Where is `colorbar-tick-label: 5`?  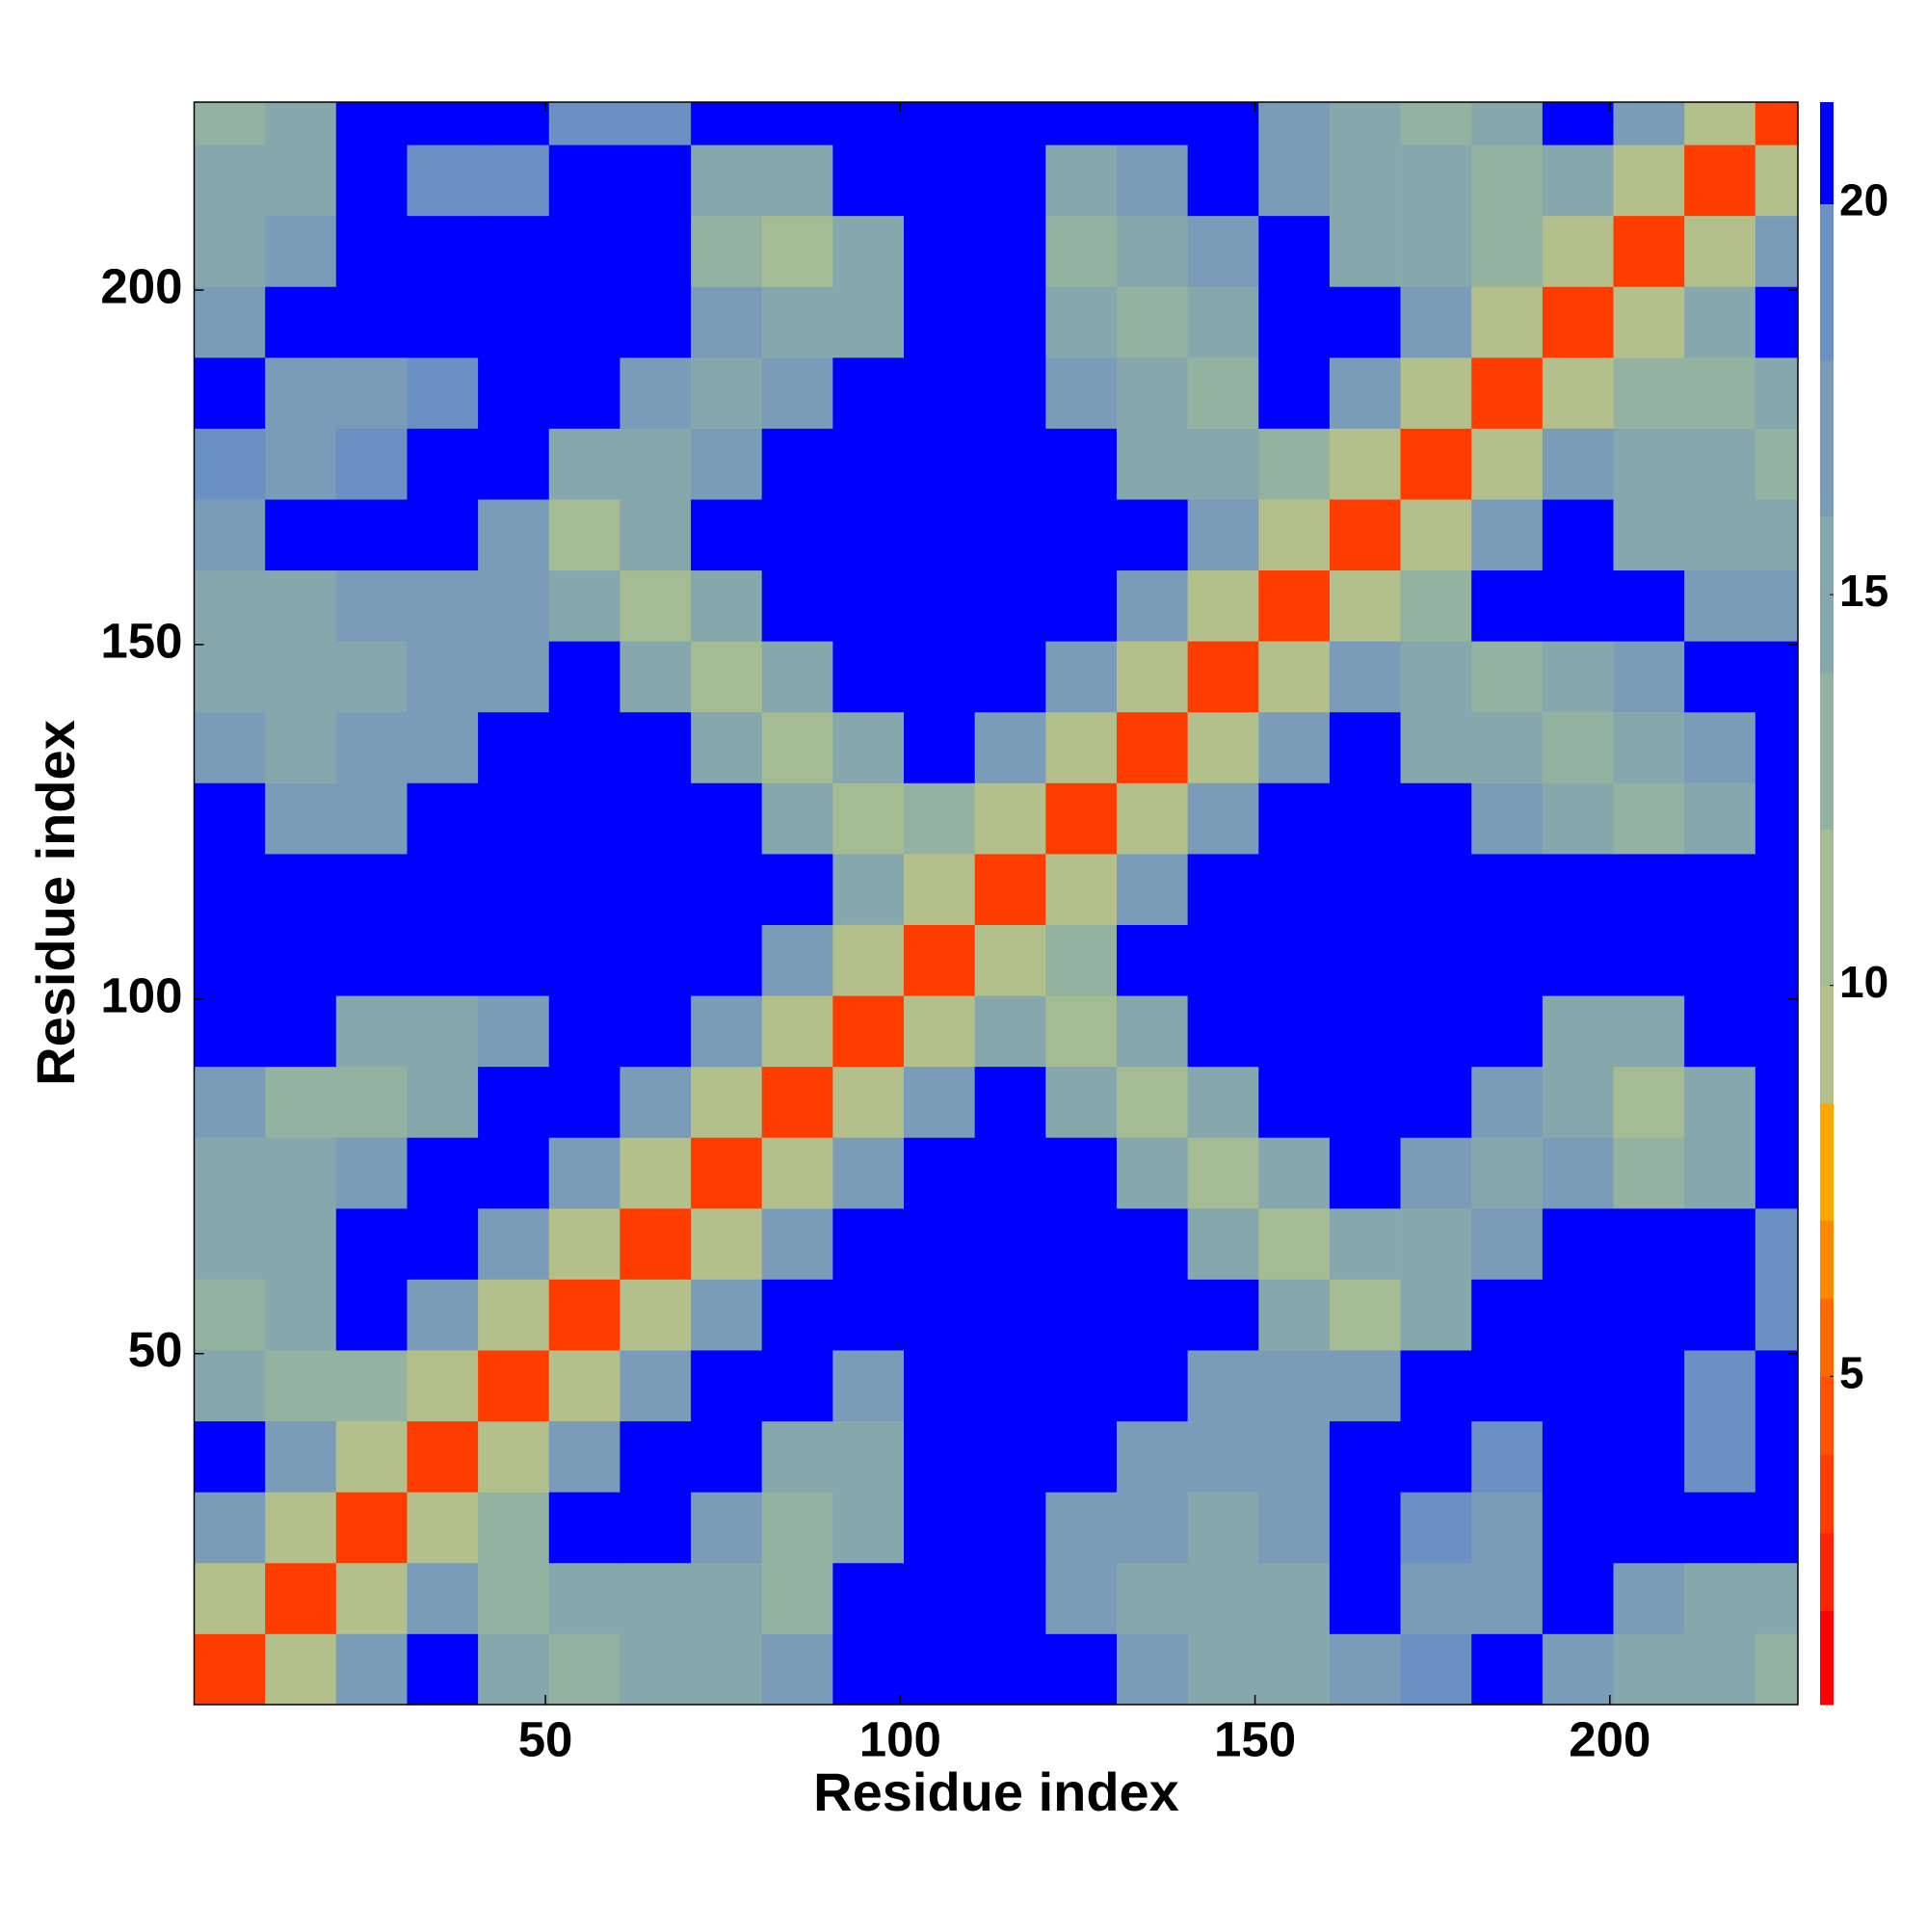
colorbar-tick-label: 5 is located at coordinates (1852, 1372).